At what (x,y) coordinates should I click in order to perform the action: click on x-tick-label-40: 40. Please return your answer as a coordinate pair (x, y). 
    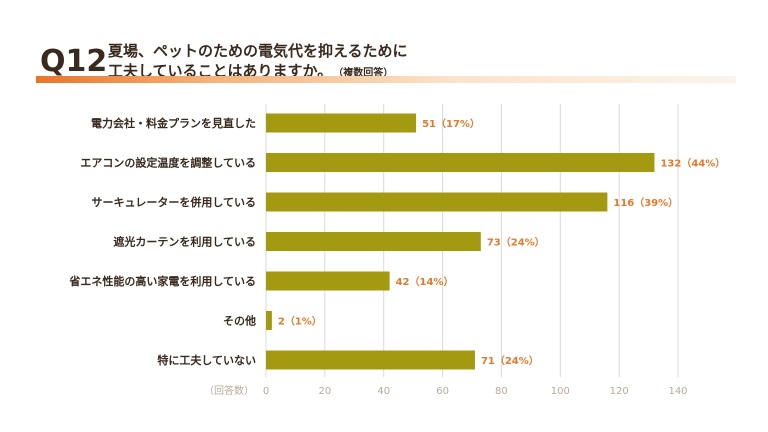
    Looking at the image, I should click on (383, 391).